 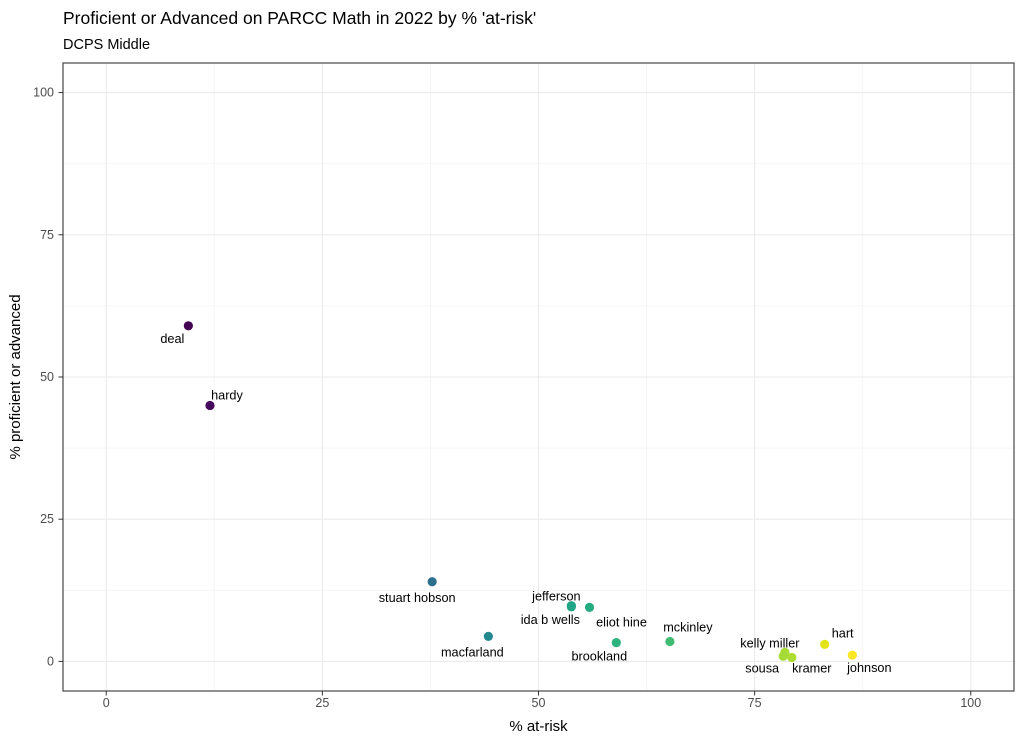 I want to click on point-label-sousa: sousa, so click(x=762, y=668).